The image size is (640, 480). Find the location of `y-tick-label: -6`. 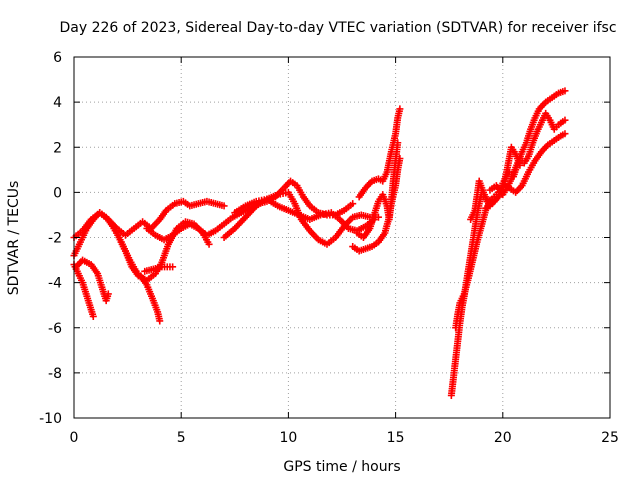

y-tick-label: -6 is located at coordinates (55, 329).